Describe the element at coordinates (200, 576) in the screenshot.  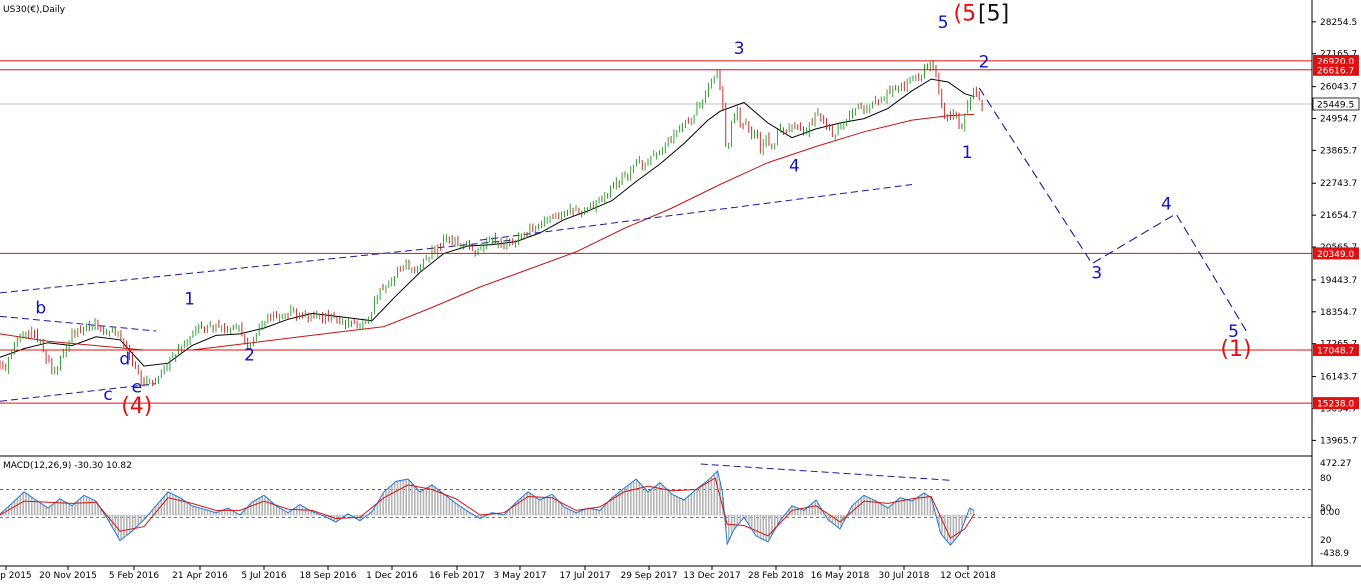
I see `x-tick-label: 21 Apr 2016` at that location.